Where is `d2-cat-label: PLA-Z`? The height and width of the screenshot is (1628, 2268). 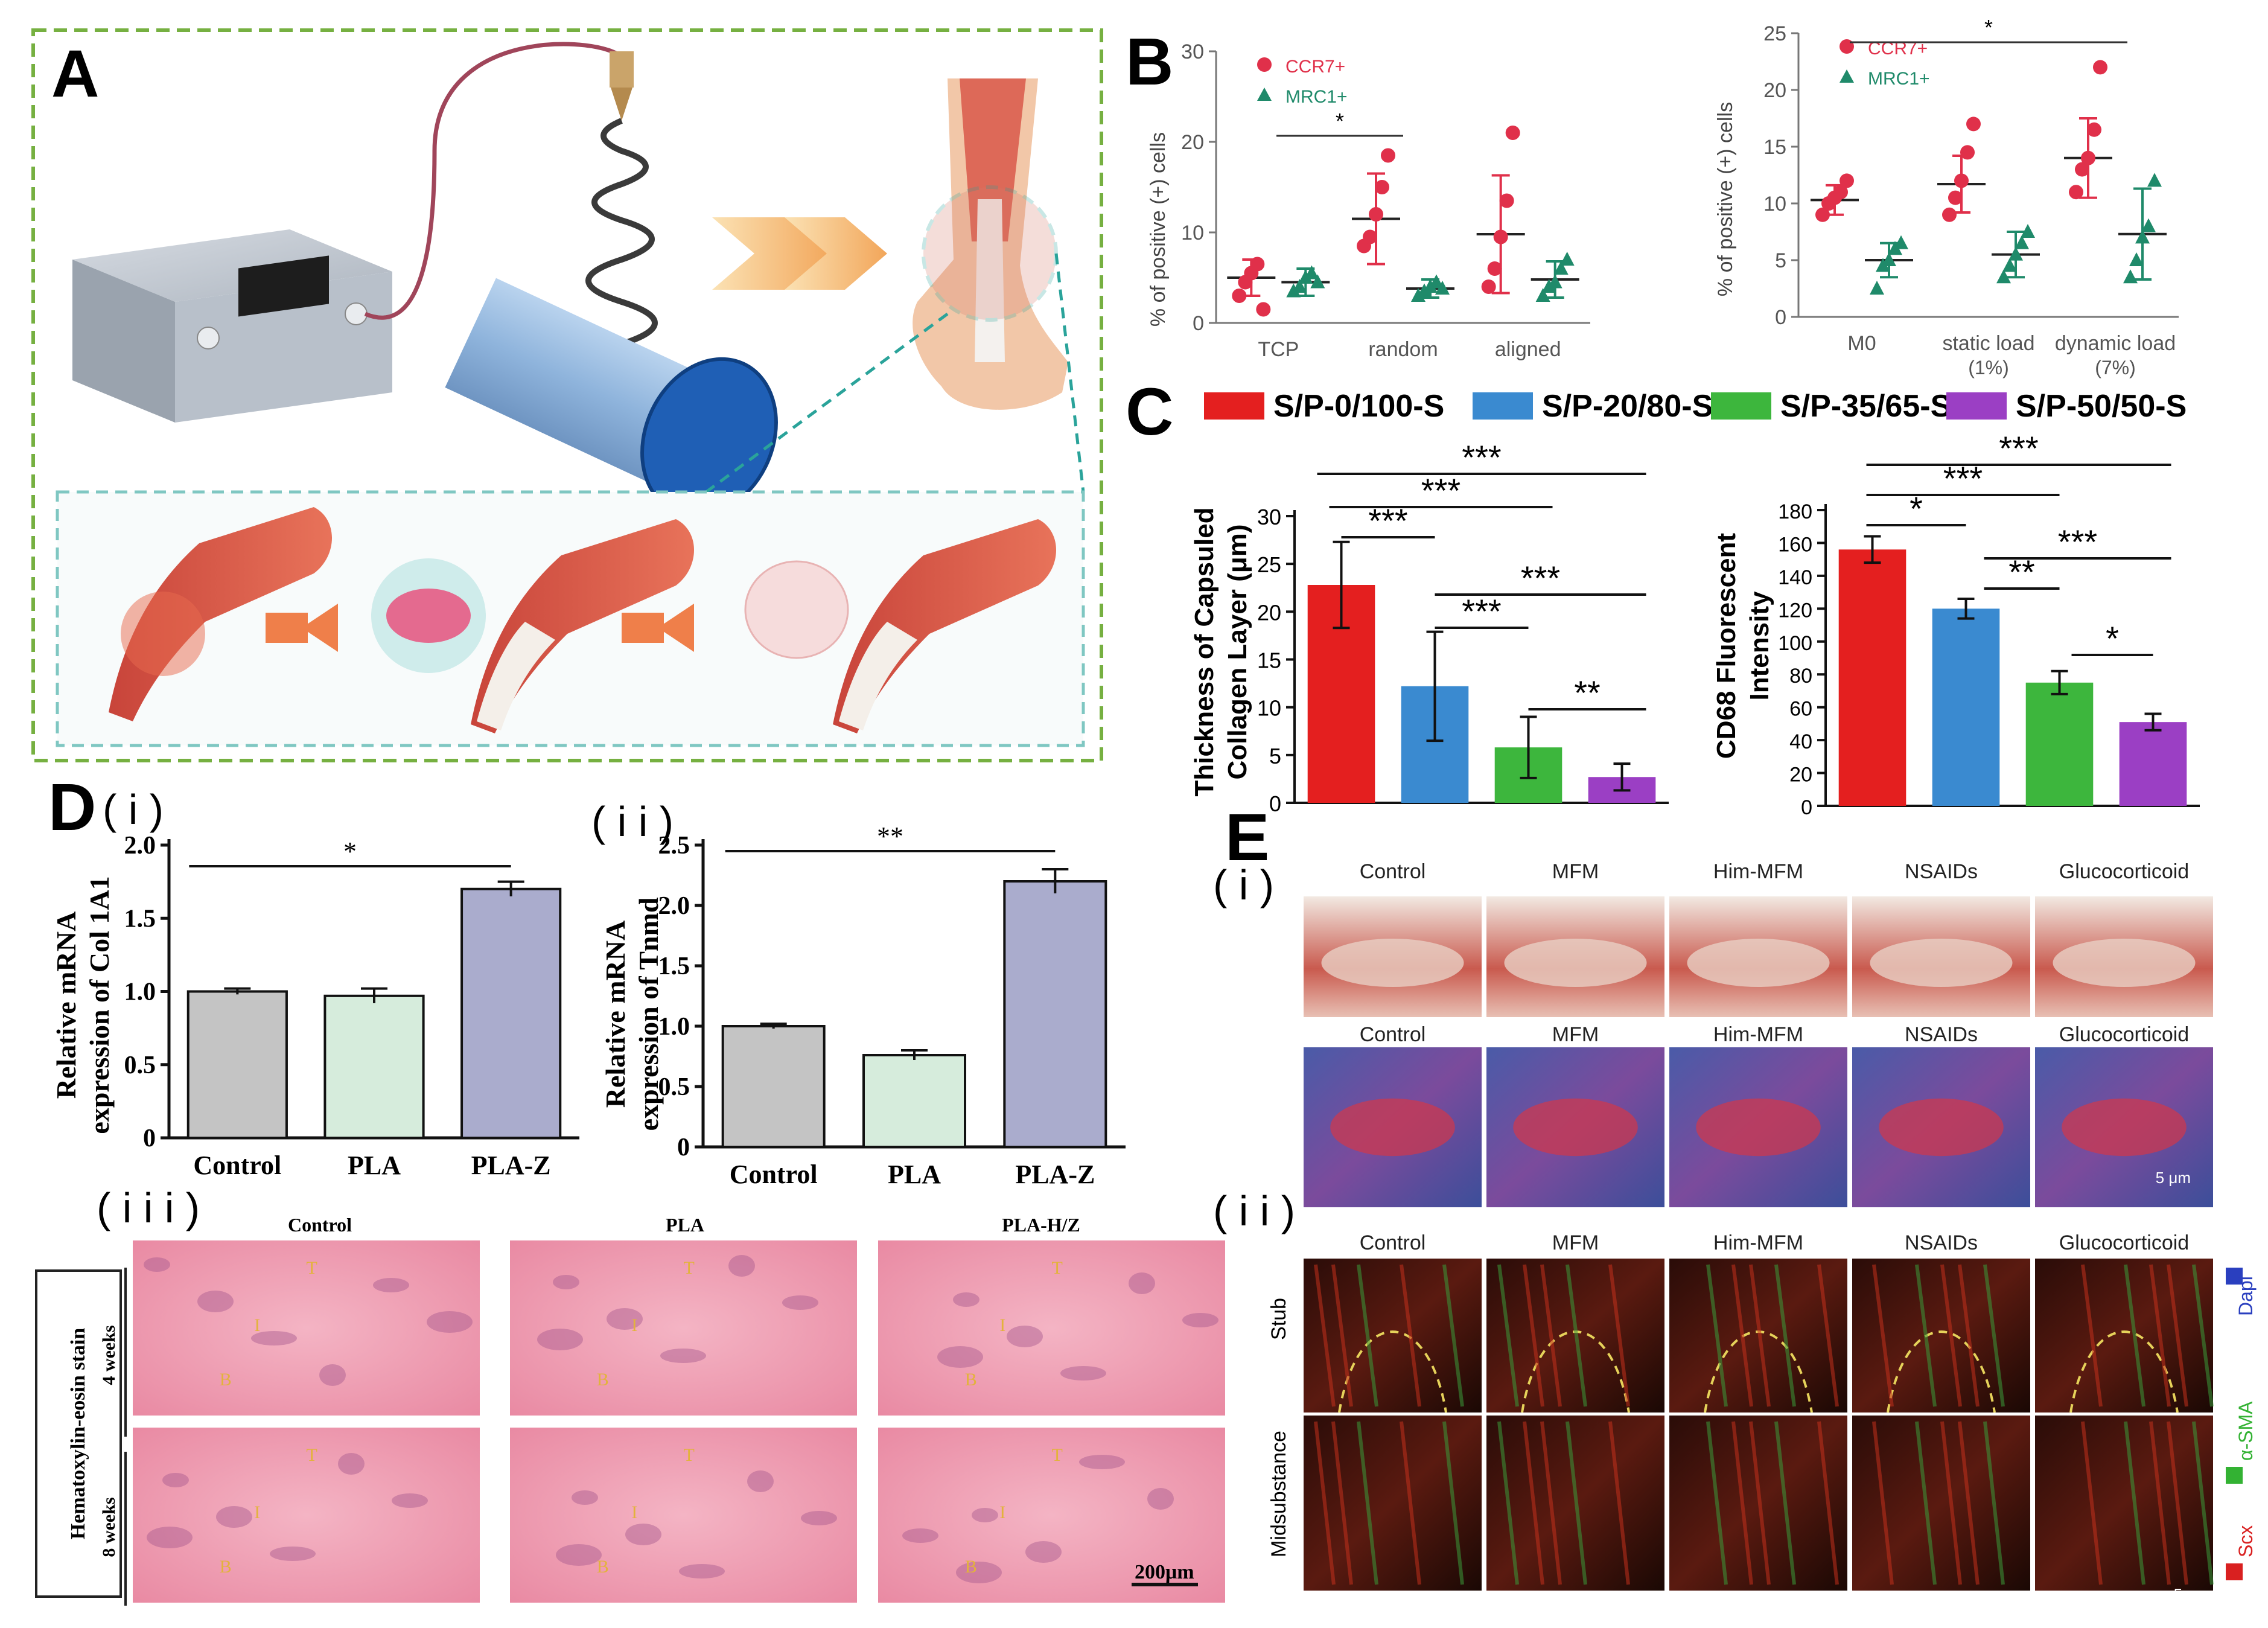 d2-cat-label: PLA-Z is located at coordinates (1055, 1174).